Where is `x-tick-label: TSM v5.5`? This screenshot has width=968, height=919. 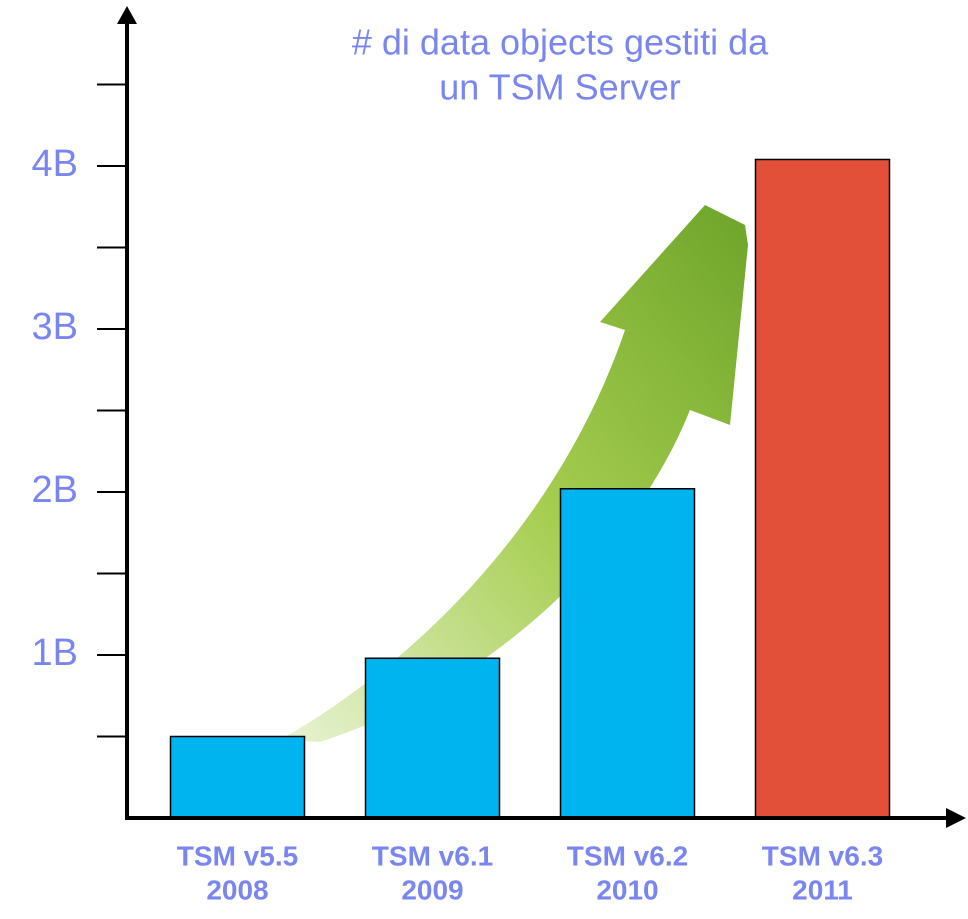 x-tick-label: TSM v5.5 is located at coordinates (237, 855).